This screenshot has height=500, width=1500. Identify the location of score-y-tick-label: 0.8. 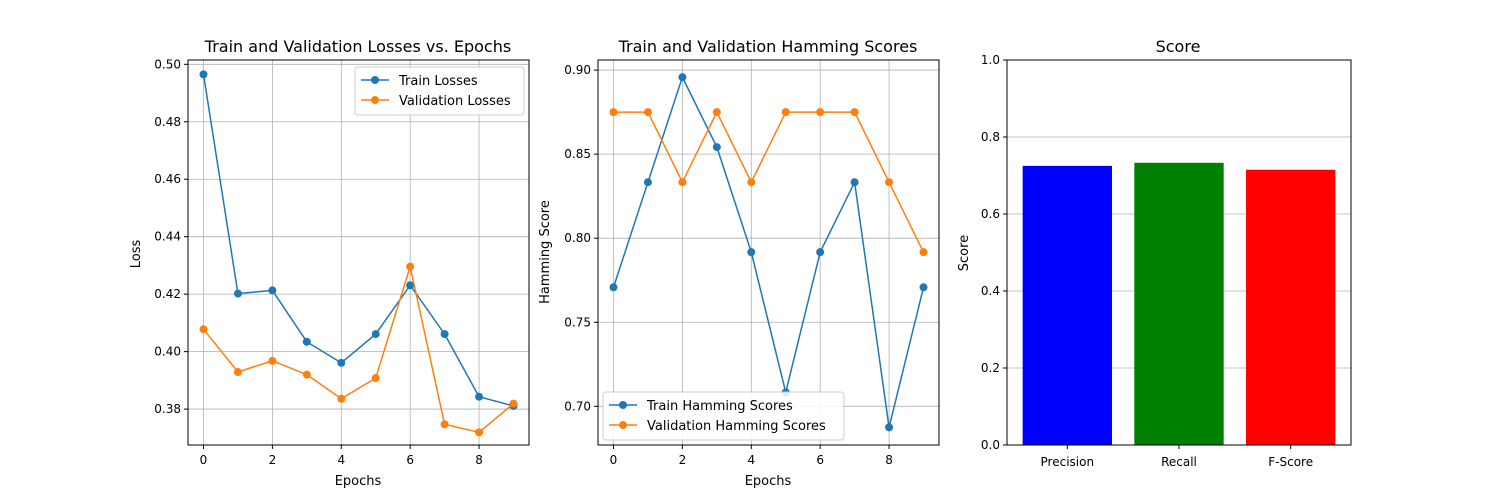
(990, 137).